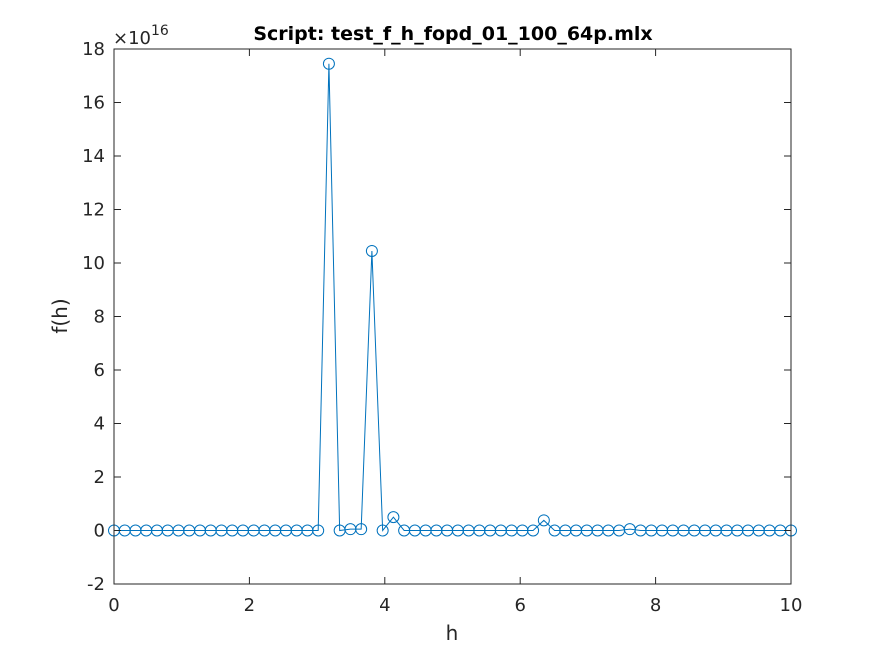  What do you see at coordinates (99, 370) in the screenshot?
I see `y-tick-label: 6` at bounding box center [99, 370].